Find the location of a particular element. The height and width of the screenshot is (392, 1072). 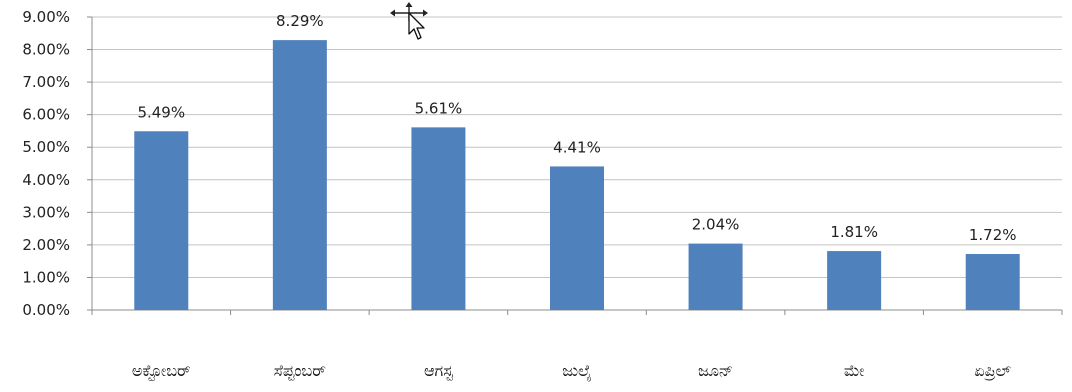

y-tick-label: 2.00% is located at coordinates (46, 245).